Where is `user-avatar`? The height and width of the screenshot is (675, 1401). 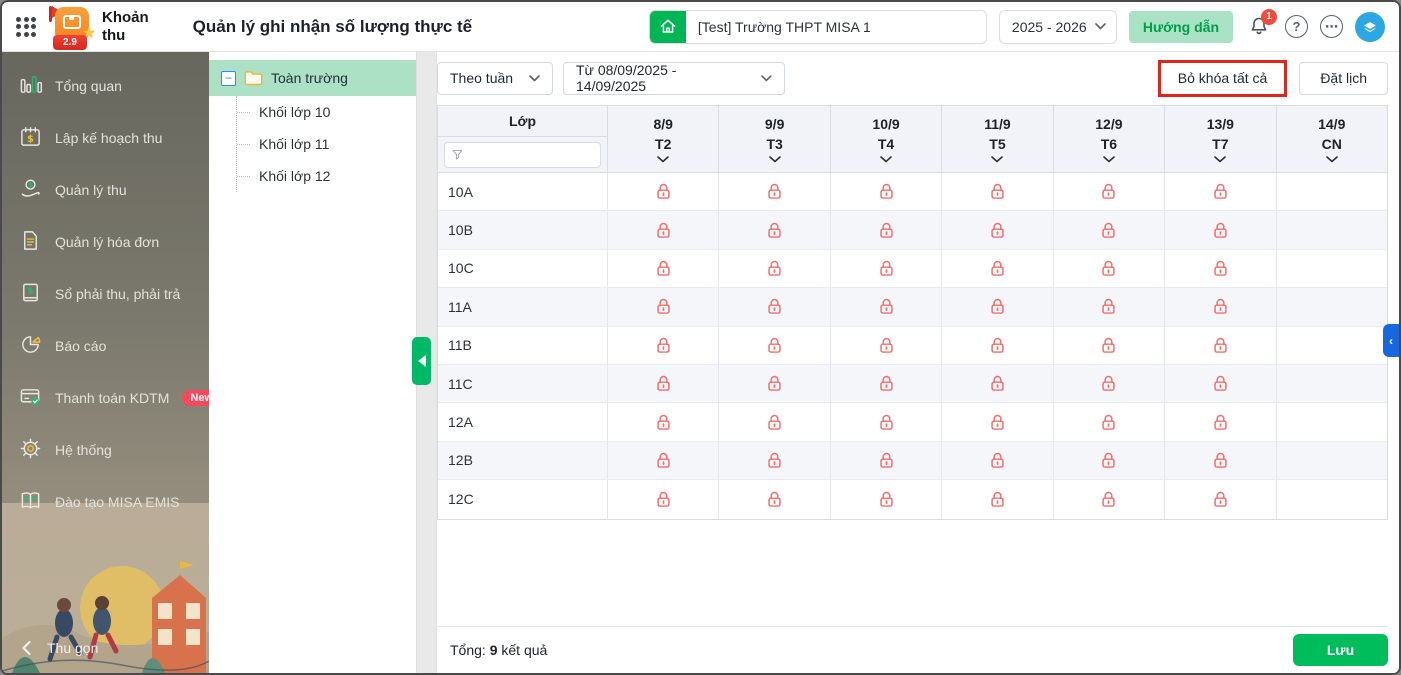 user-avatar is located at coordinates (1370, 26).